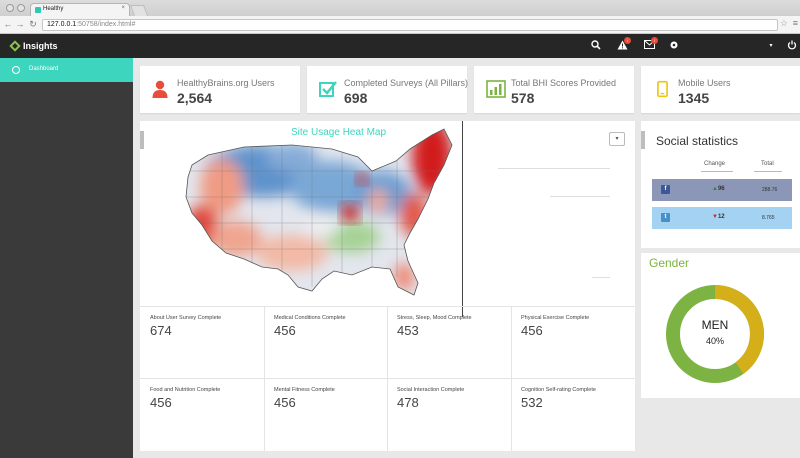 This screenshot has width=800, height=458. Describe the element at coordinates (400, 46) in the screenshot. I see `app-header: Insights ! ! ▾` at that location.